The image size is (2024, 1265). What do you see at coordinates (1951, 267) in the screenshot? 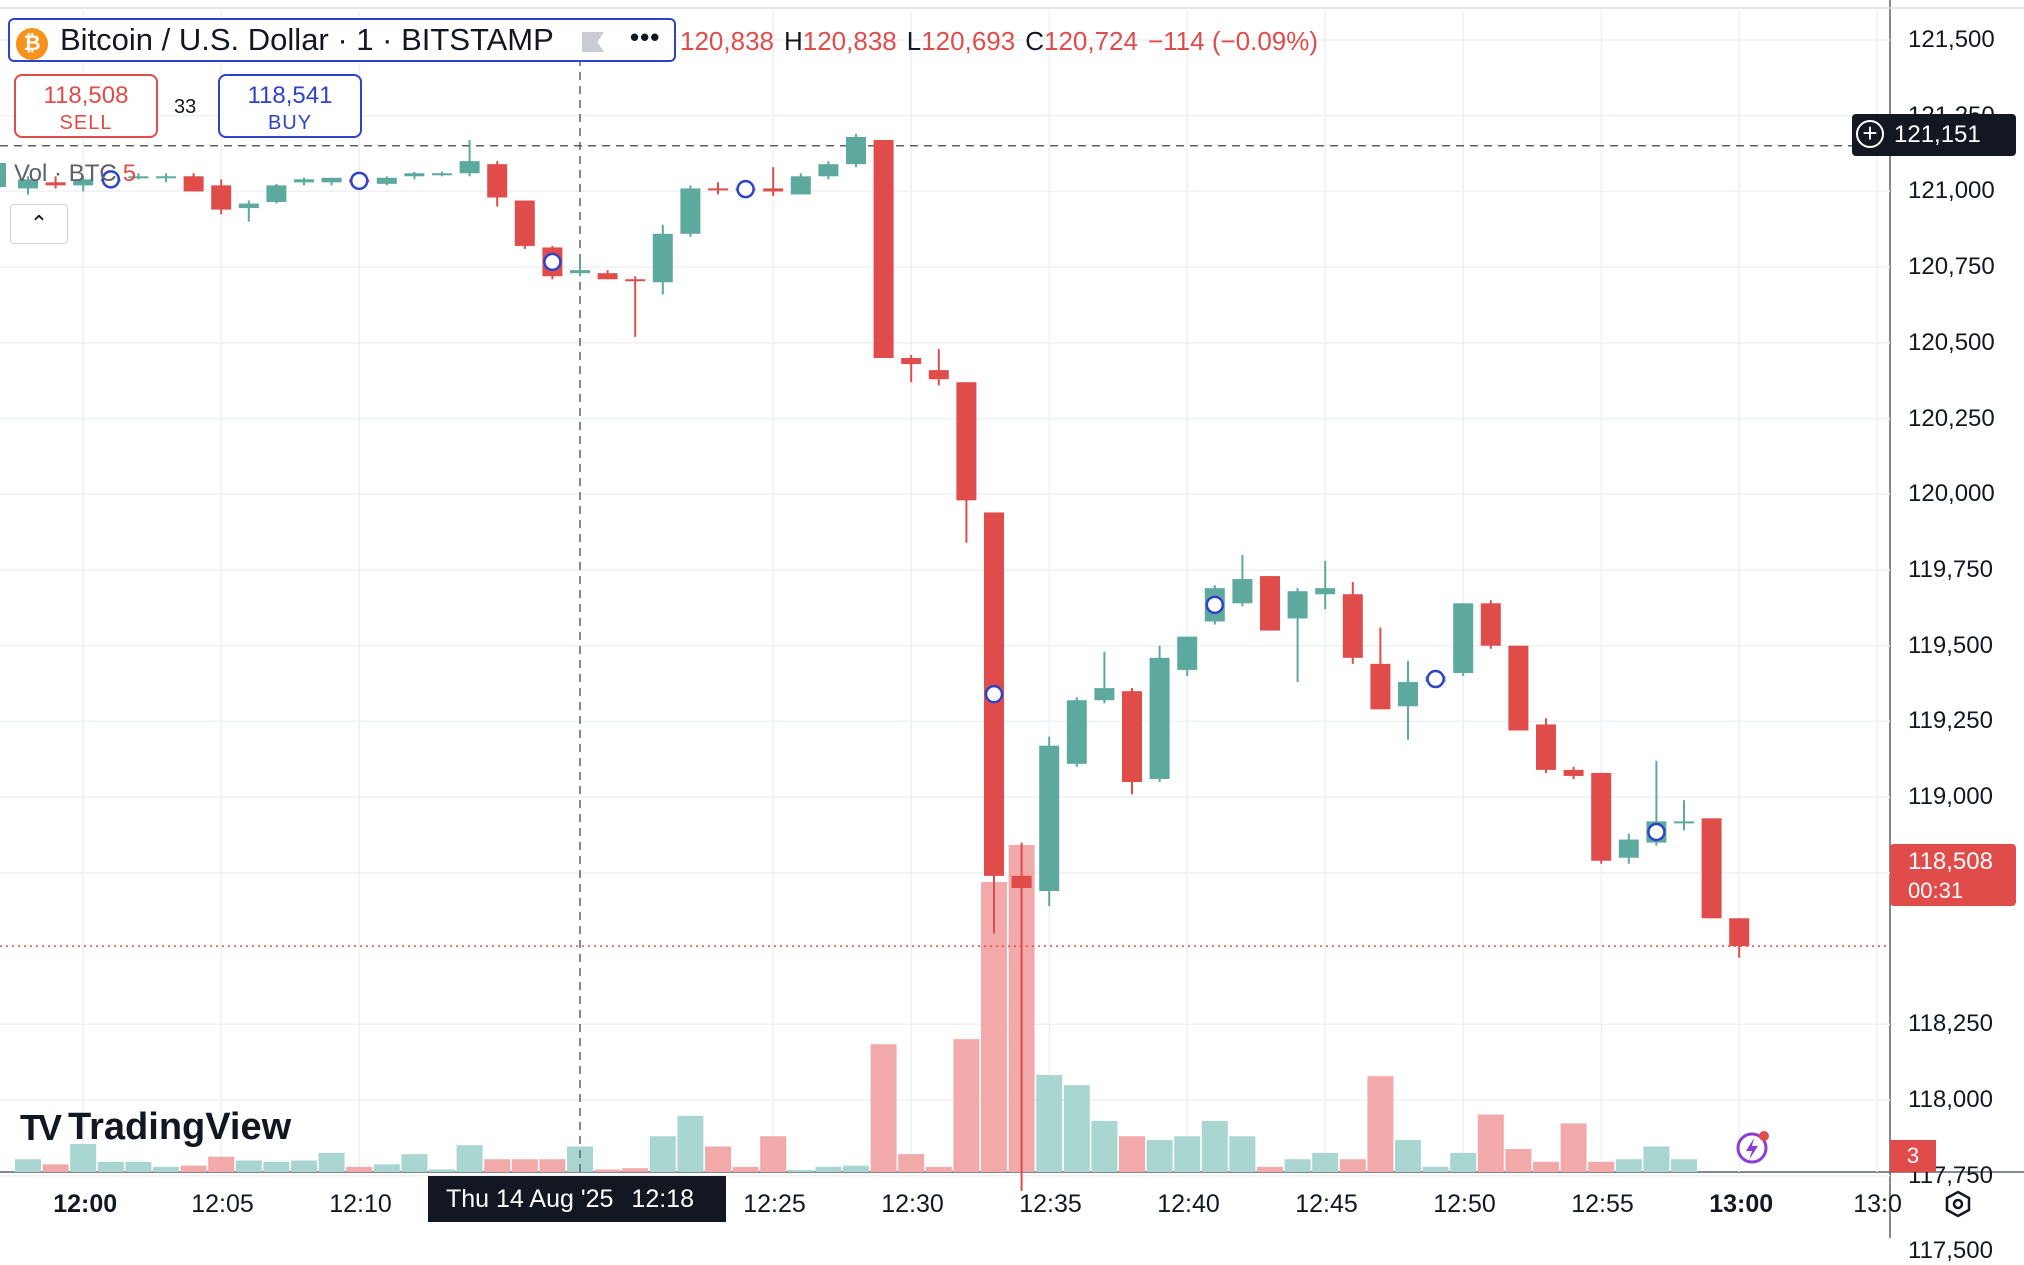
I see `price-tick-label: 120,750` at bounding box center [1951, 267].